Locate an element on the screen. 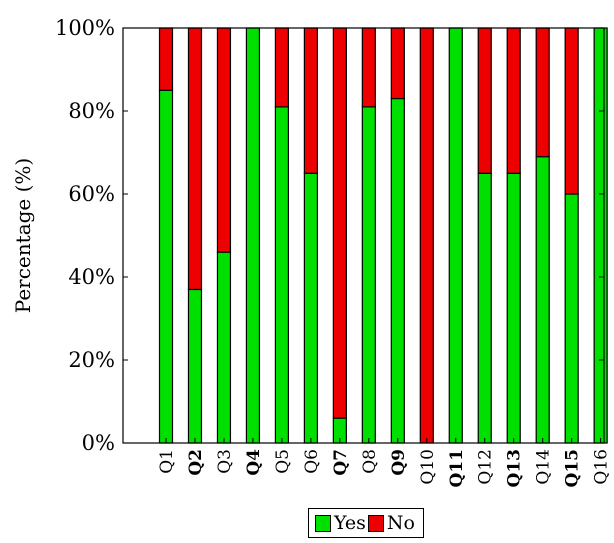 The width and height of the screenshot is (614, 543). x-tick-label-q6: Q6 is located at coordinates (312, 461).